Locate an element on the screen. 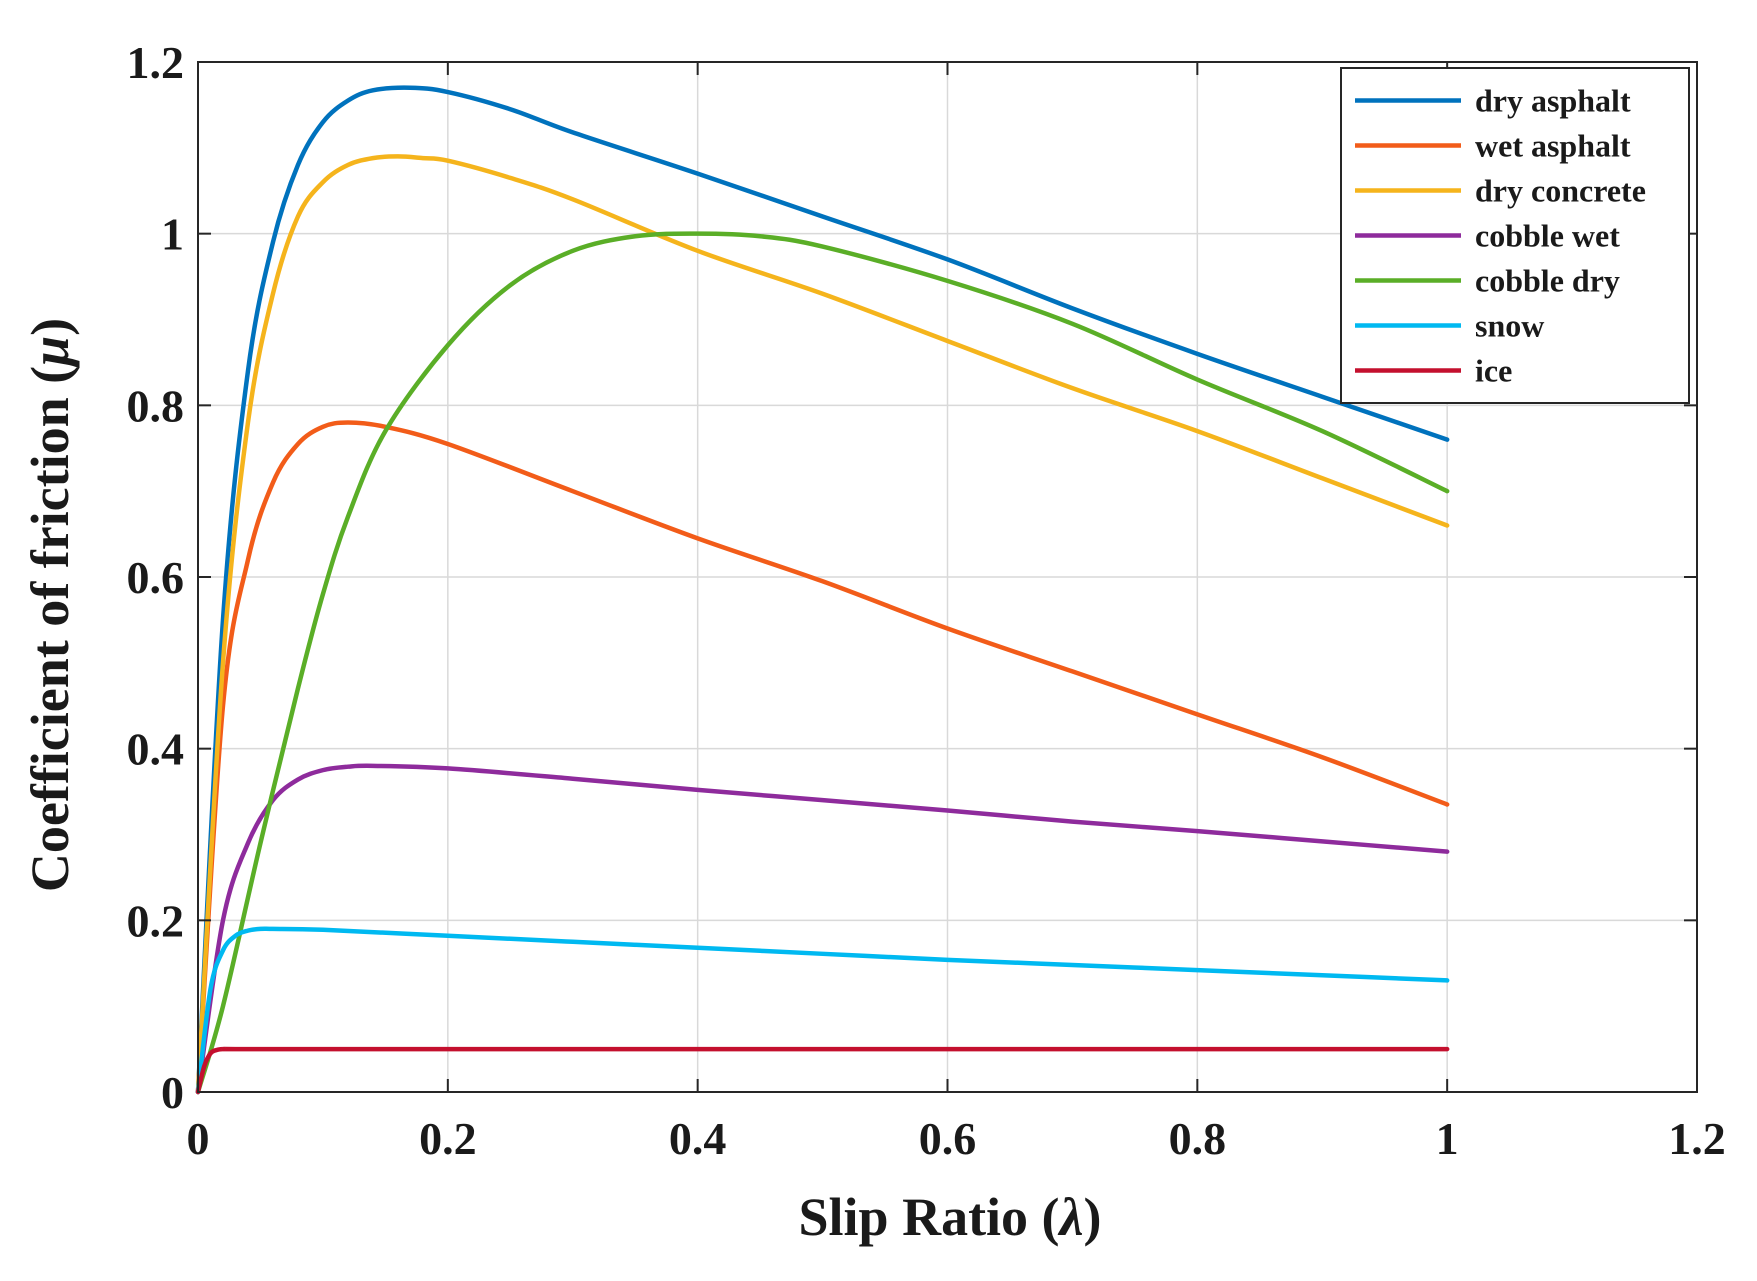 Image resolution: width=1757 pixels, height=1281 pixels. y-tick-label: 0.8 is located at coordinates (156, 405).